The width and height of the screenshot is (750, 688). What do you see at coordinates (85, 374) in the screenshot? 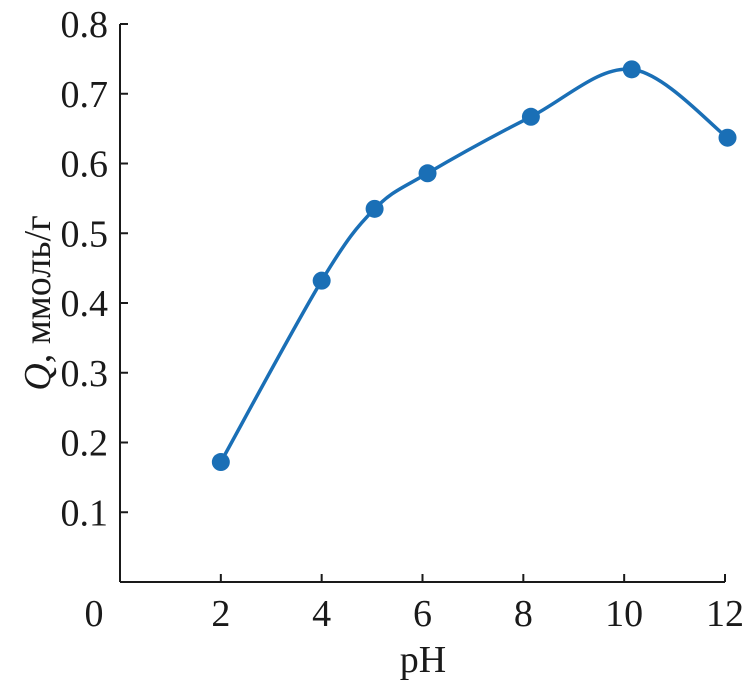
I see `y-tick-label: 0.3` at bounding box center [85, 374].